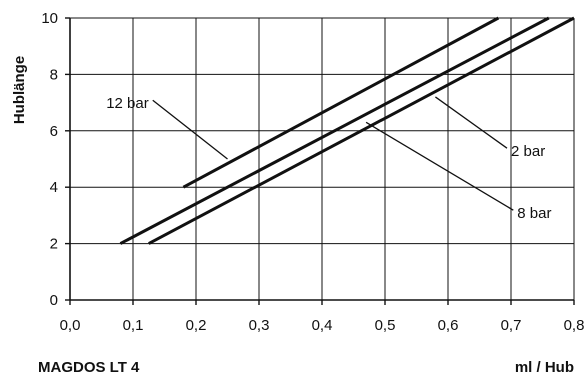  Describe the element at coordinates (54, 187) in the screenshot. I see `y-tick-label: 4` at that location.